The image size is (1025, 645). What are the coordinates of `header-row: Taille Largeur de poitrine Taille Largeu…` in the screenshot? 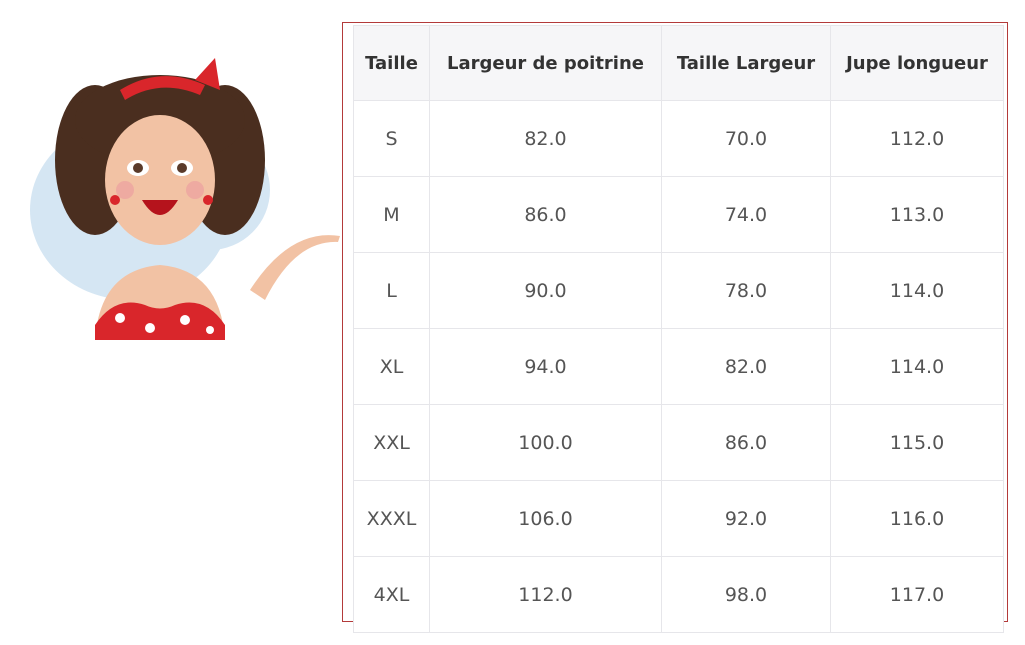 It's located at (678, 63).